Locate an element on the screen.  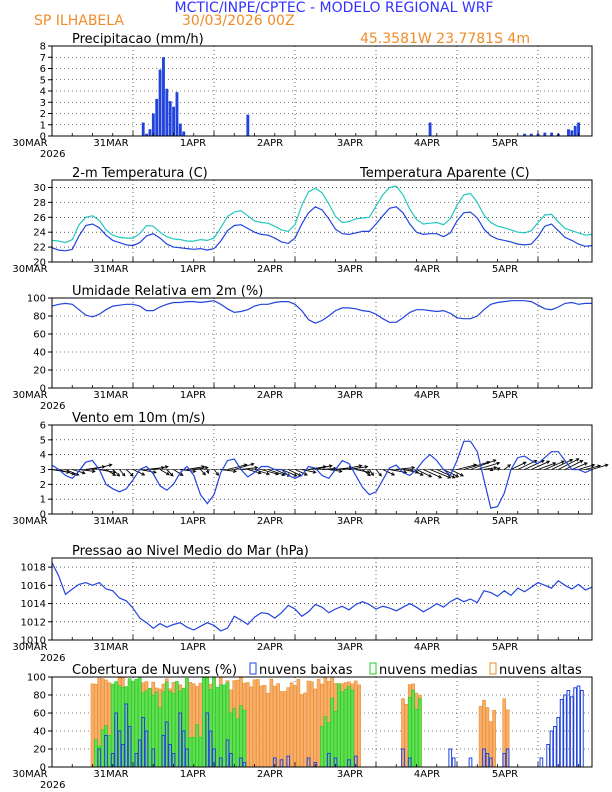
rh-ytick-label: 80 is located at coordinates (39, 317).